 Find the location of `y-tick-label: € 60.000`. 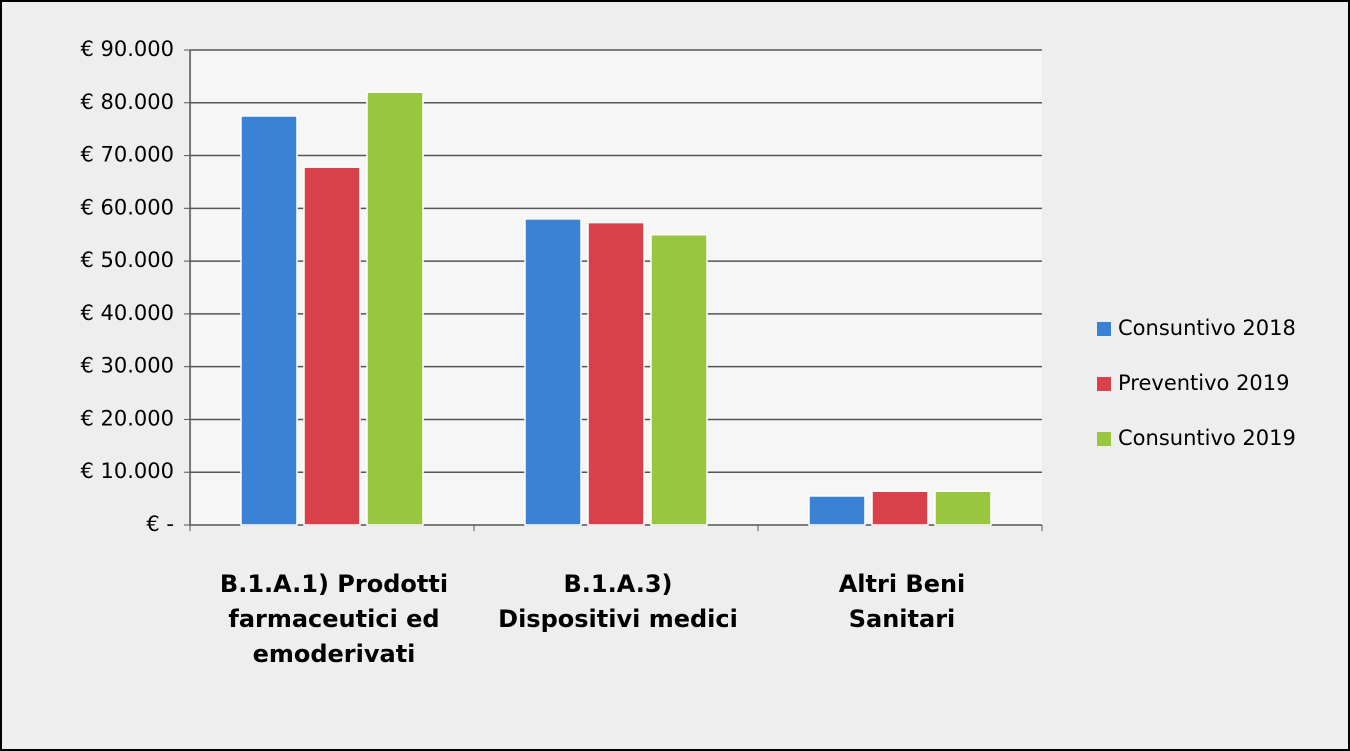

y-tick-label: € 60.000 is located at coordinates (127, 207).